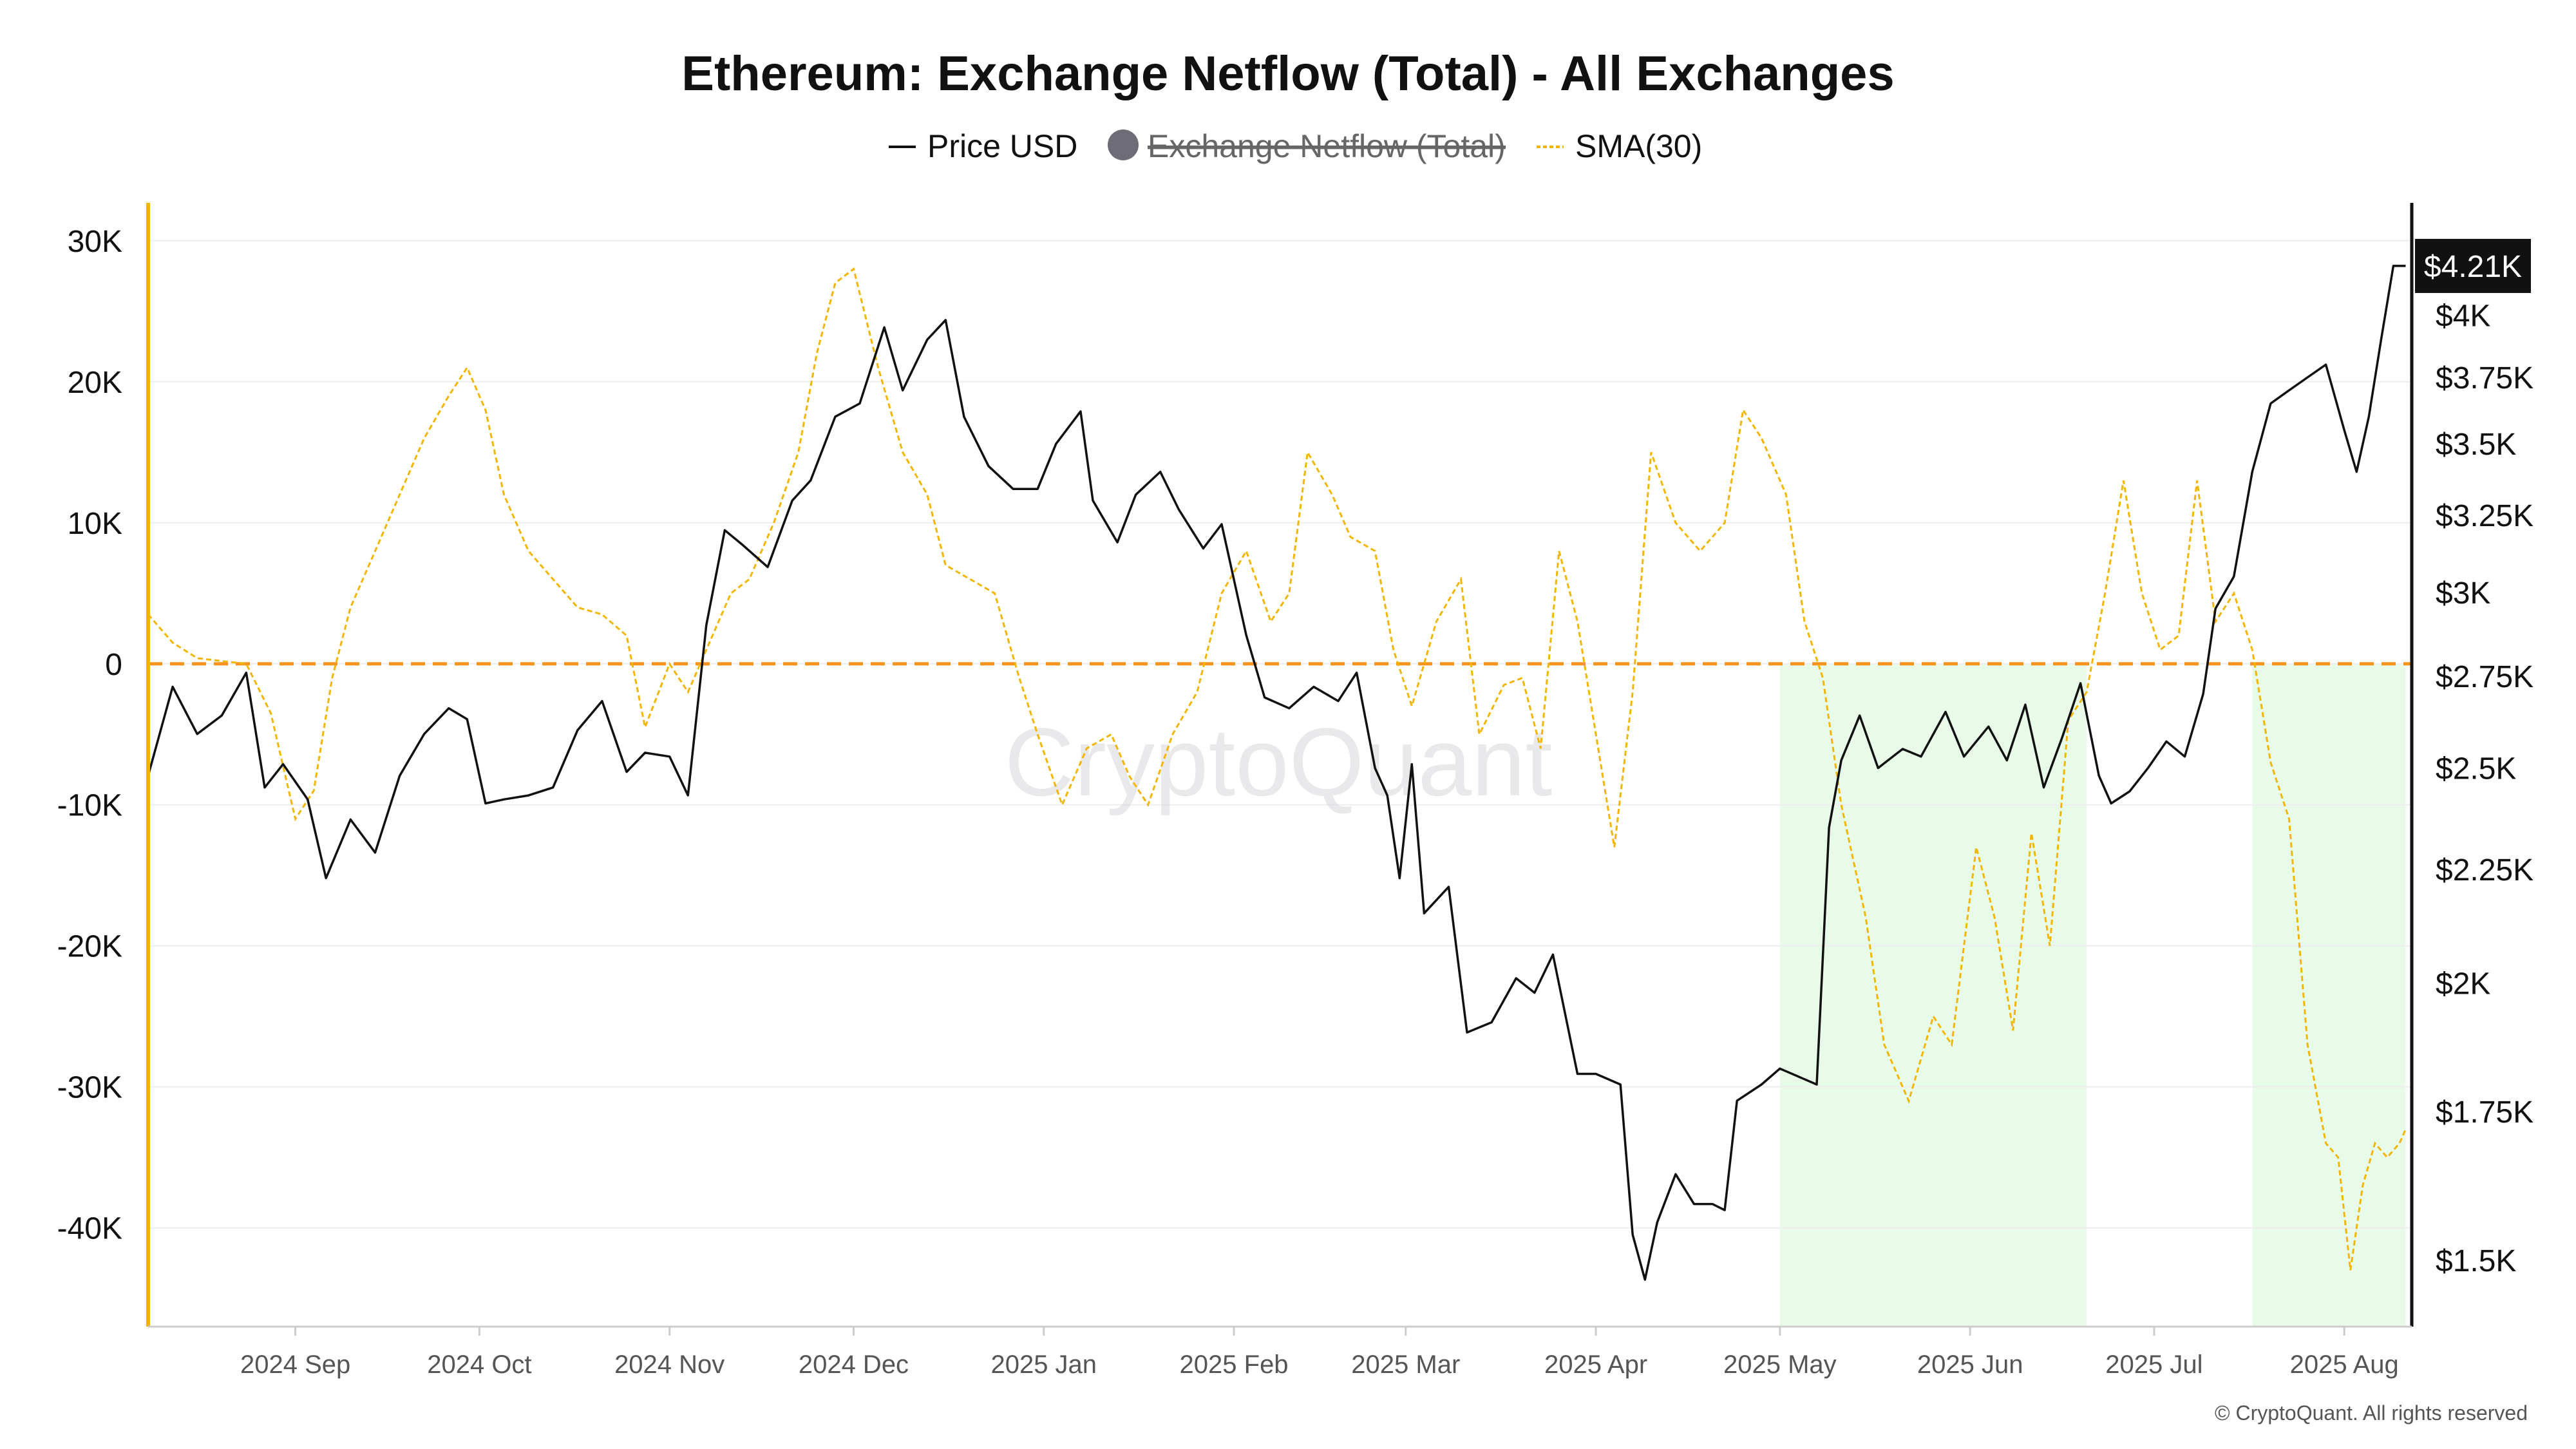  What do you see at coordinates (2485, 677) in the screenshot?
I see `right-tick-label: $2.75K` at bounding box center [2485, 677].